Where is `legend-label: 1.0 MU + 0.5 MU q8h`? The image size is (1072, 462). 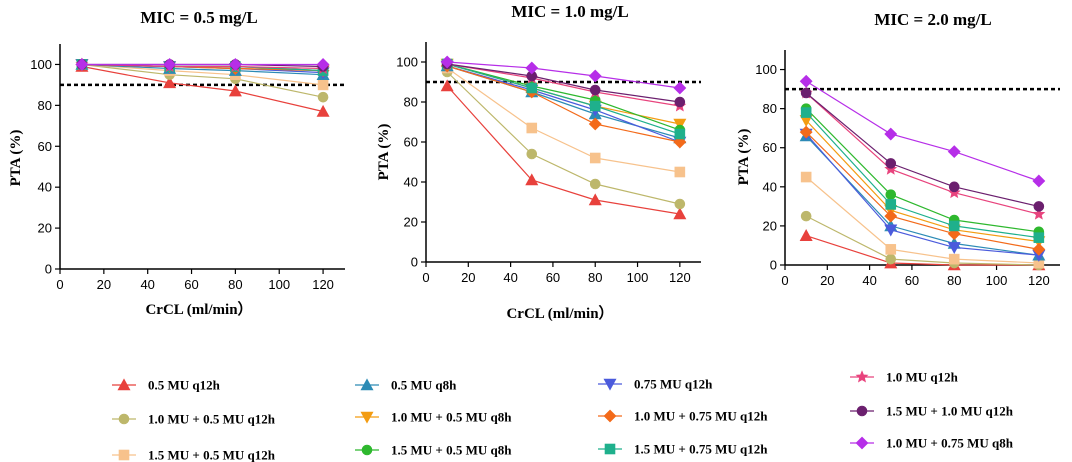
legend-label: 1.0 MU + 0.5 MU q8h is located at coordinates (451, 417).